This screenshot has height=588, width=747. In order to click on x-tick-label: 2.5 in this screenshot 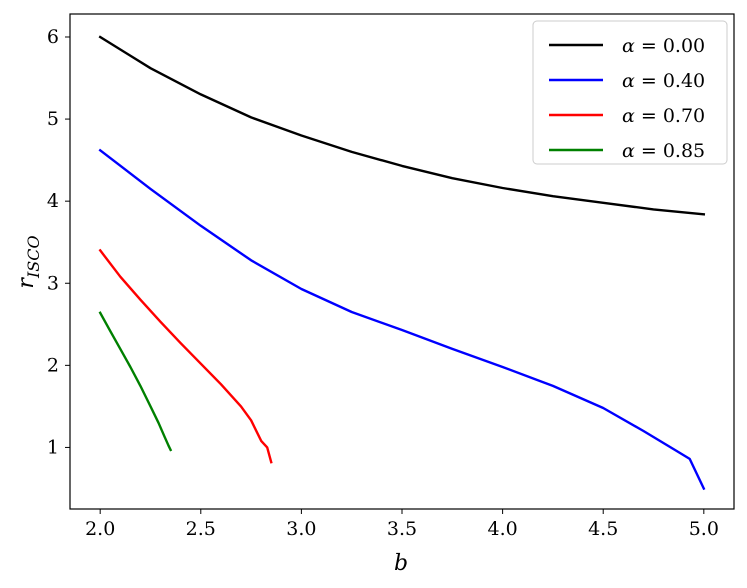, I will do `click(201, 529)`.